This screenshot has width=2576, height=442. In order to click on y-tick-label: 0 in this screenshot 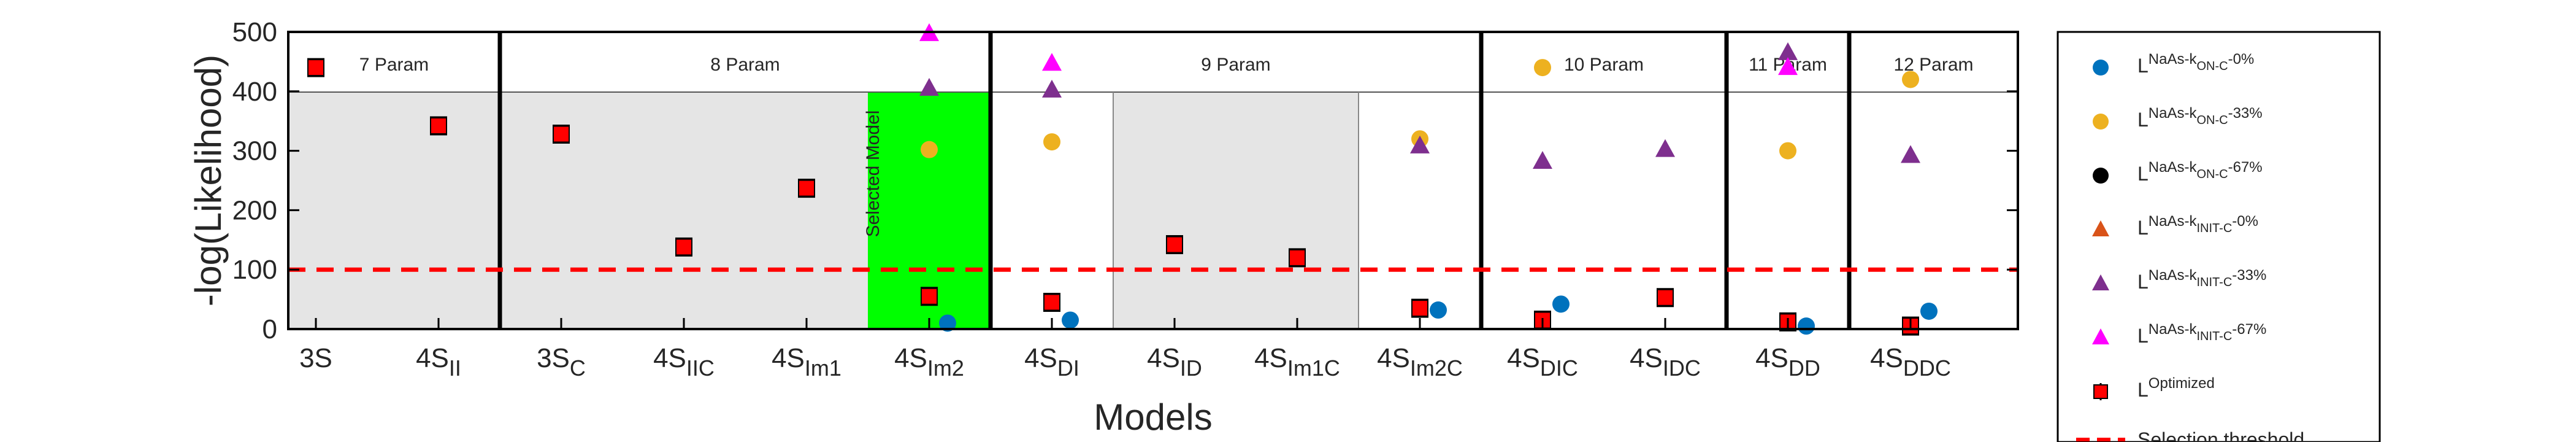, I will do `click(270, 329)`.